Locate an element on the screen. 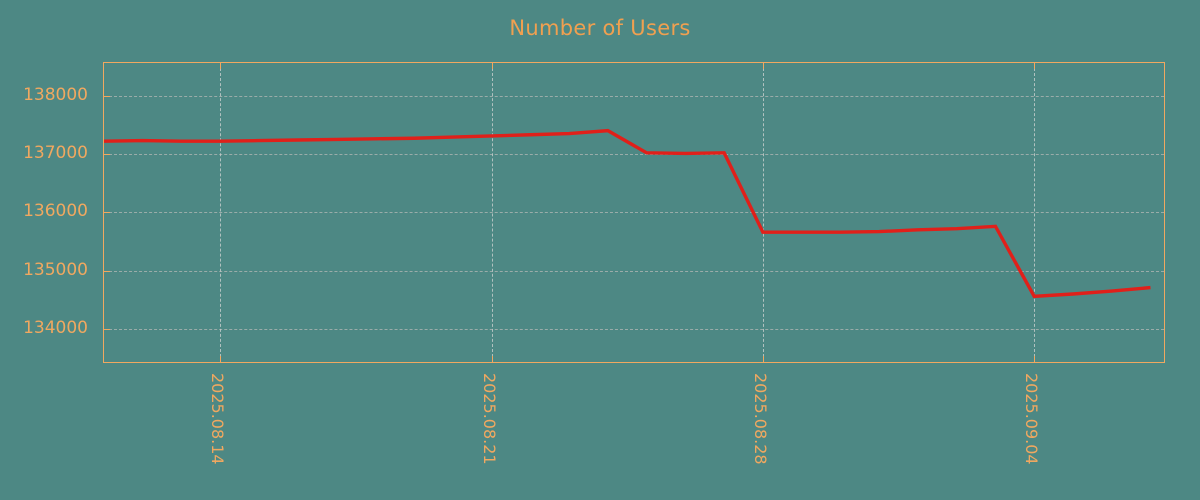 This screenshot has width=1200, height=500. y-axis-label: 134000 is located at coordinates (55, 328).